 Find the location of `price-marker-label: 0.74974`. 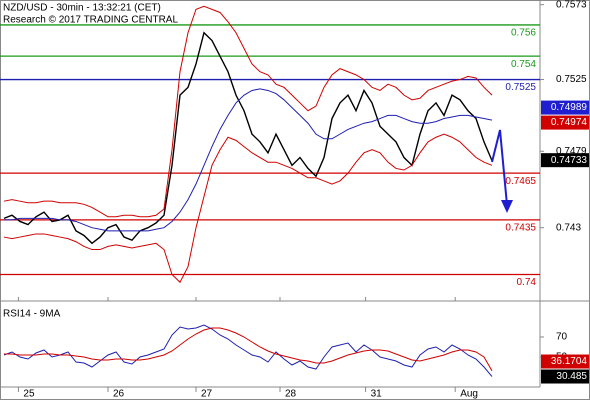

price-marker-label: 0.74974 is located at coordinates (569, 122).